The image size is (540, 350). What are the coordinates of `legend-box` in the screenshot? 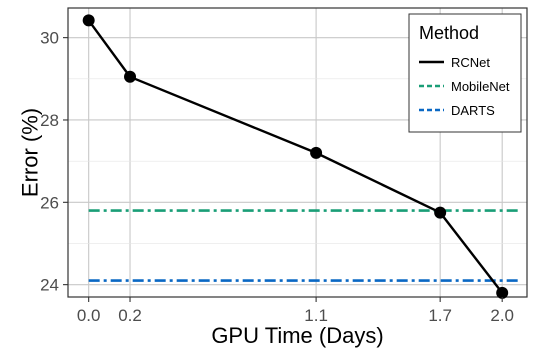 It's located at (465, 73).